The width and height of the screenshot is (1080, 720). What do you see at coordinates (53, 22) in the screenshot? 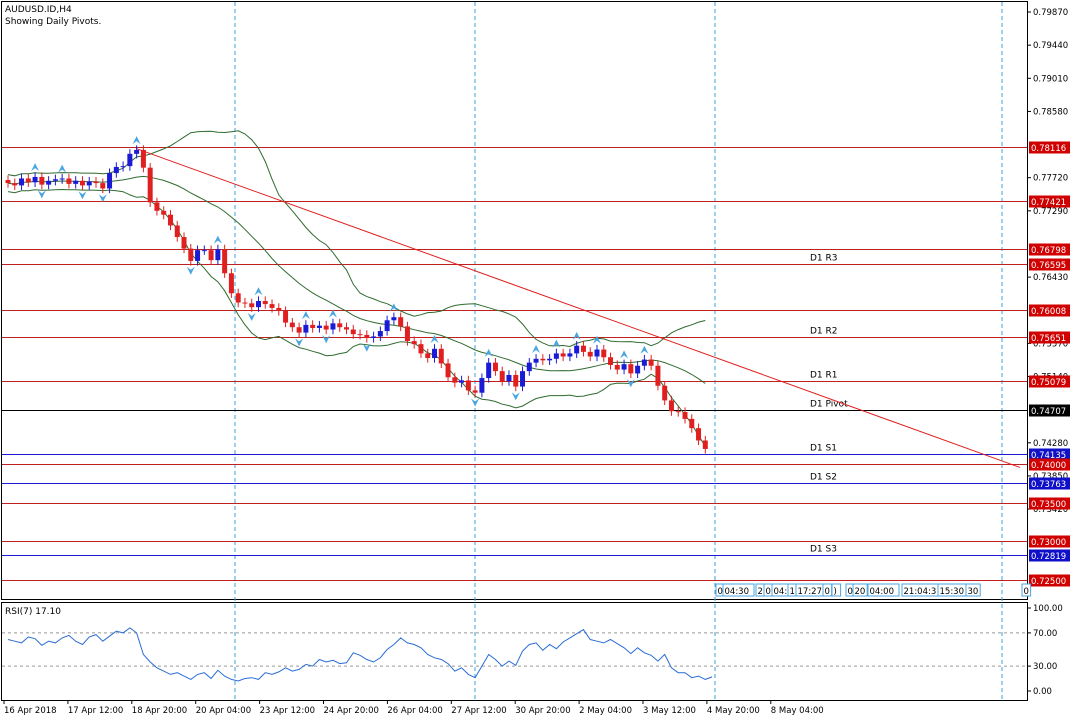
I see `chart-subtitle: Showing Daily Pivots.` at bounding box center [53, 22].